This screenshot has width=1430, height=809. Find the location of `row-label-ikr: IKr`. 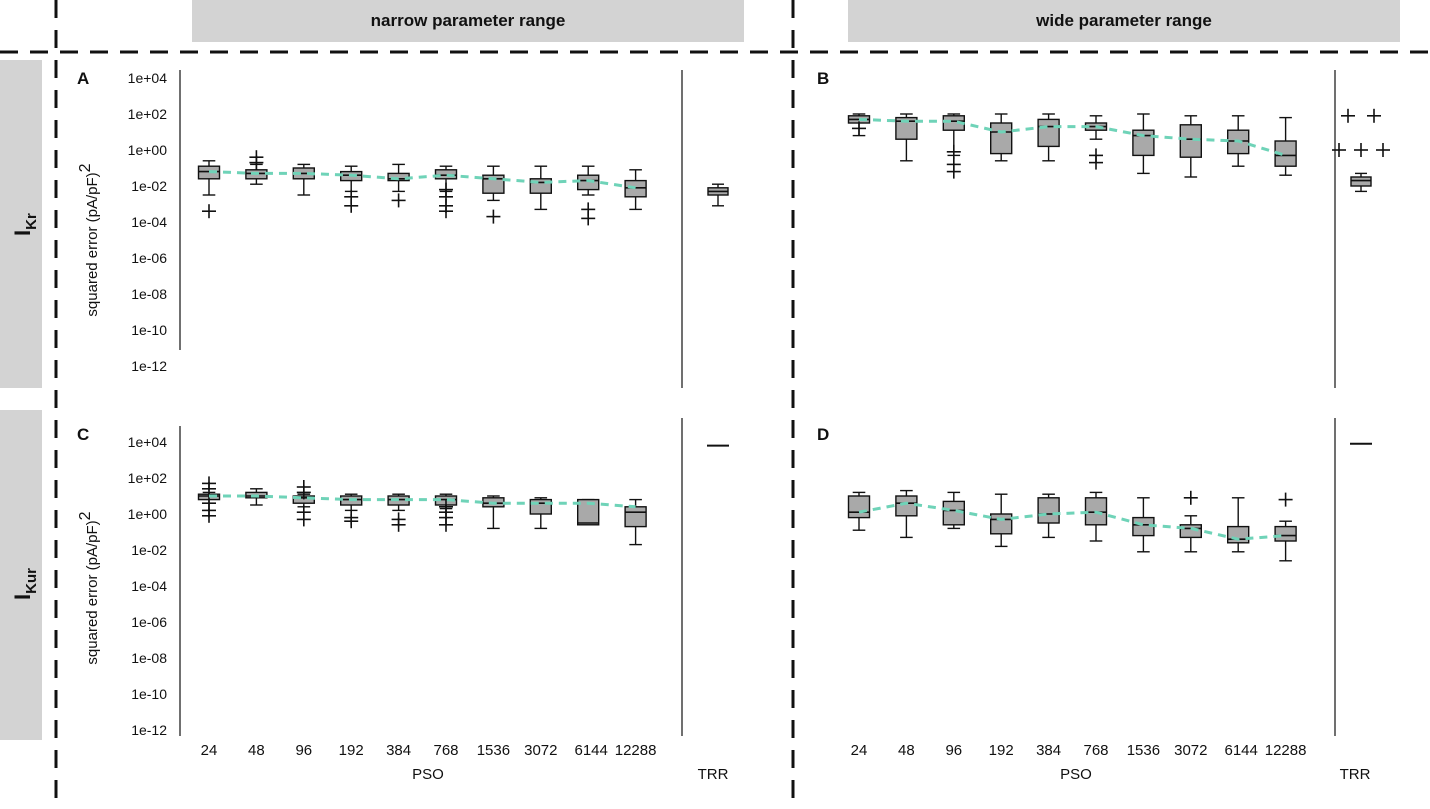

row-label-ikr: IKr is located at coordinates (25, 224).